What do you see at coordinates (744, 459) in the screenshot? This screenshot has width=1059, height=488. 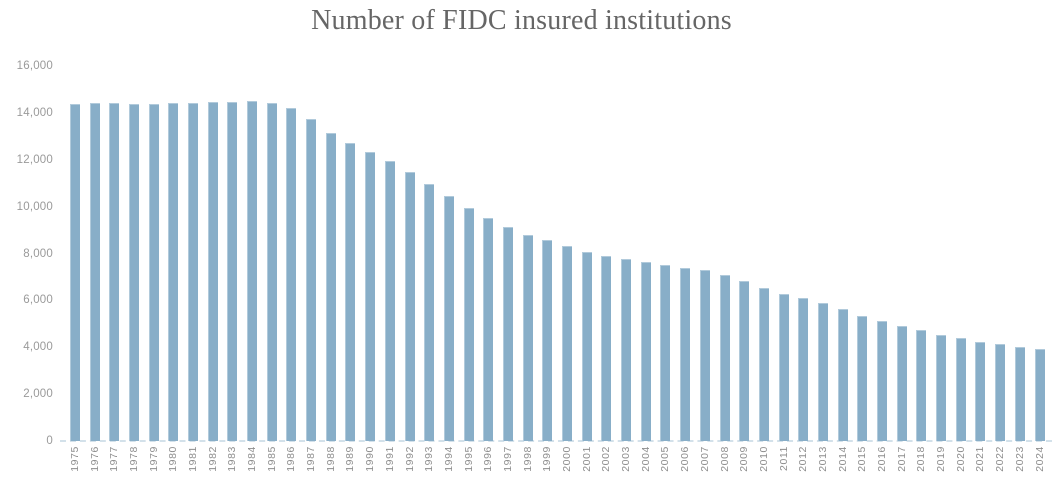 I see `x-tick-label: 2009` at bounding box center [744, 459].